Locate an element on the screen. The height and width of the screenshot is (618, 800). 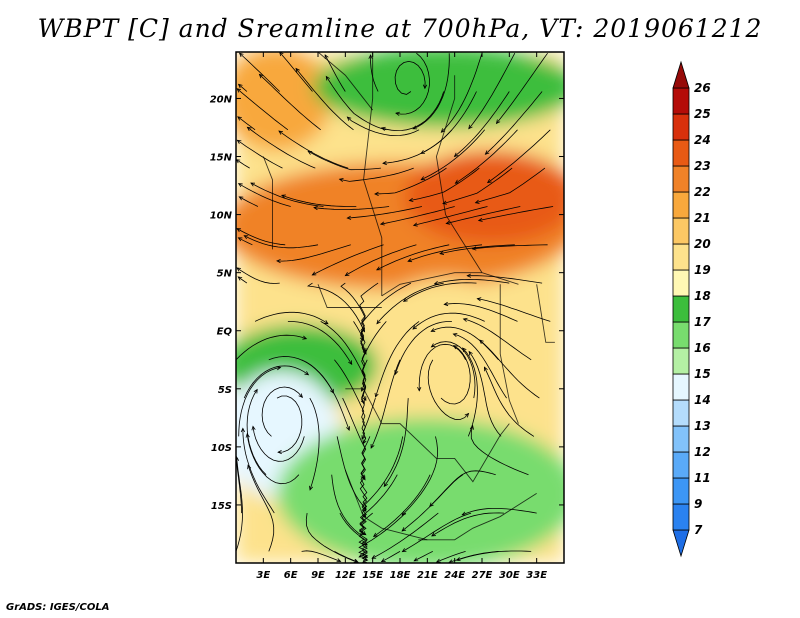
colorbar-label: 15 is located at coordinates (702, 374).